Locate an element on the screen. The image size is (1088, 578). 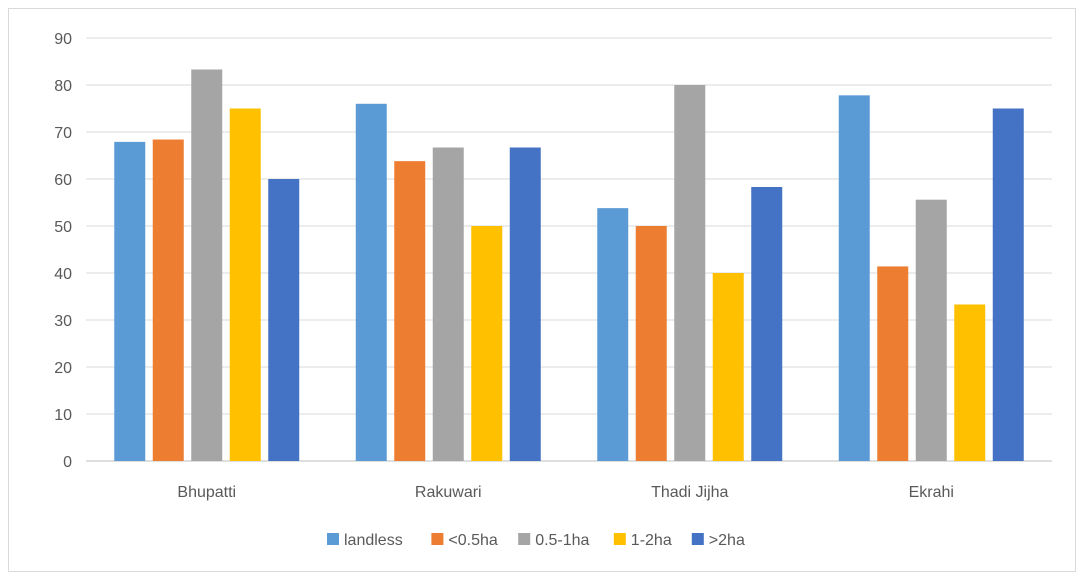
y-tick-label: 70 is located at coordinates (63, 133).